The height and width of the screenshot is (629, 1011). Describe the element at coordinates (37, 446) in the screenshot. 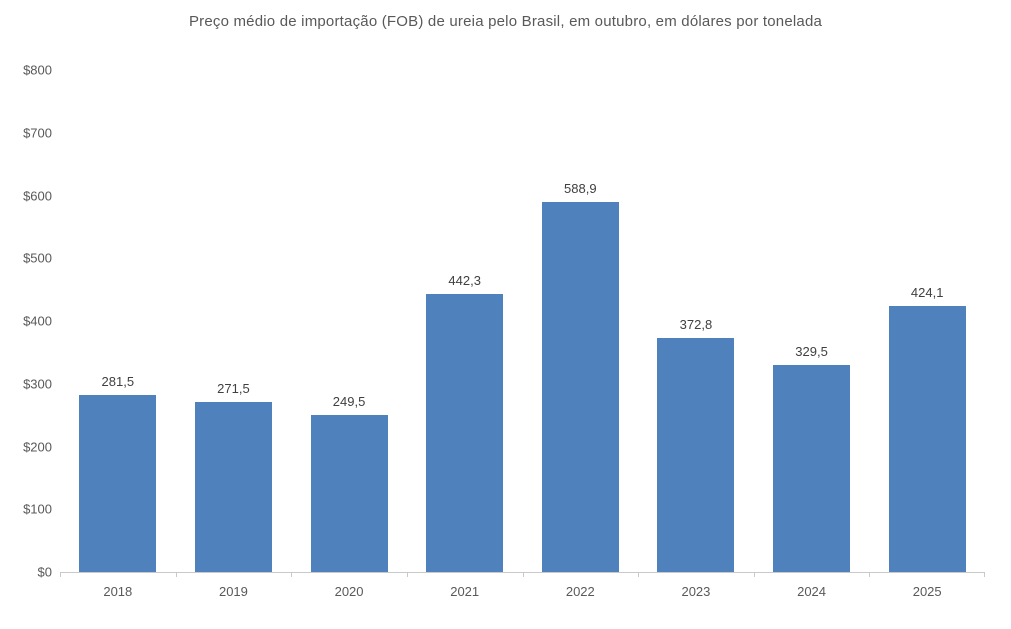

I see `y-tick-label: $200` at that location.